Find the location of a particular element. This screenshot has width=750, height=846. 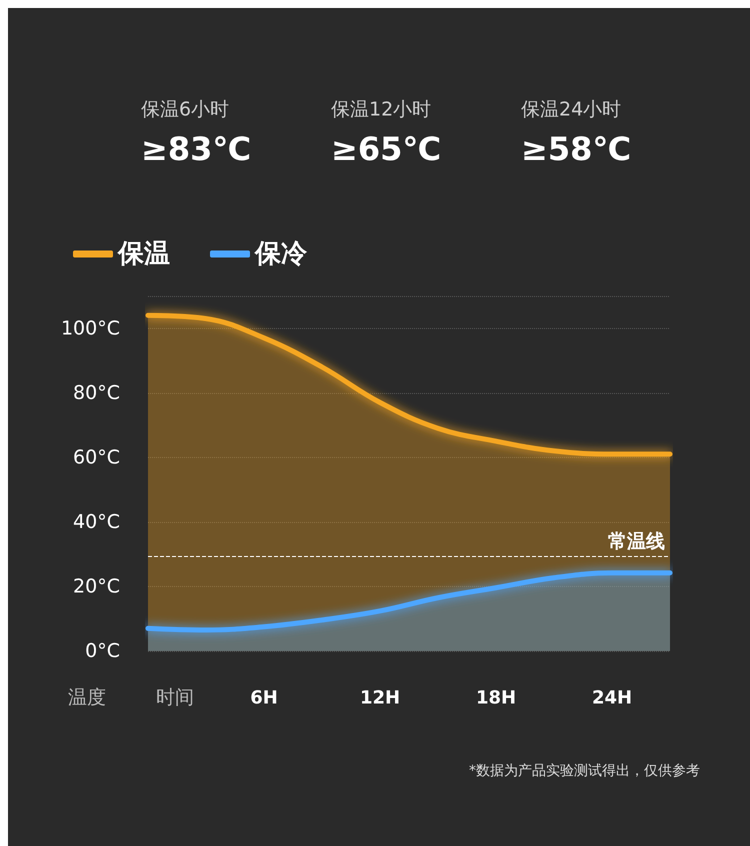

text: 保温6小时 is located at coordinates (185, 109).